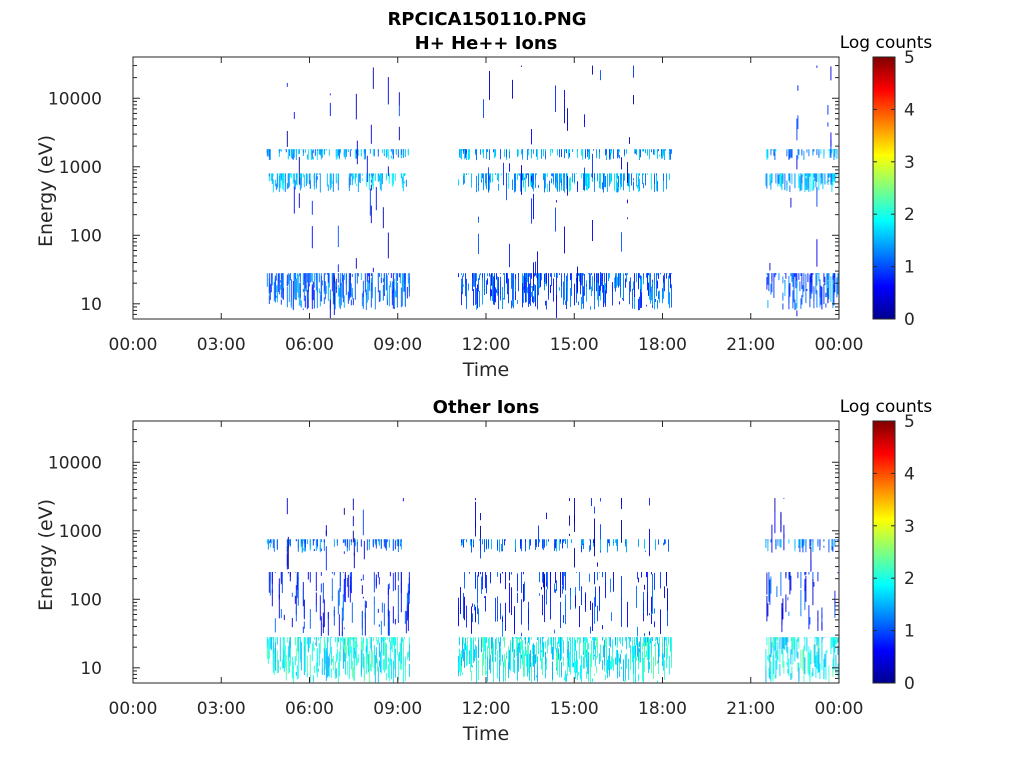 The image size is (1024, 768). I want to click on x-tick-label: 09:00, so click(397, 345).